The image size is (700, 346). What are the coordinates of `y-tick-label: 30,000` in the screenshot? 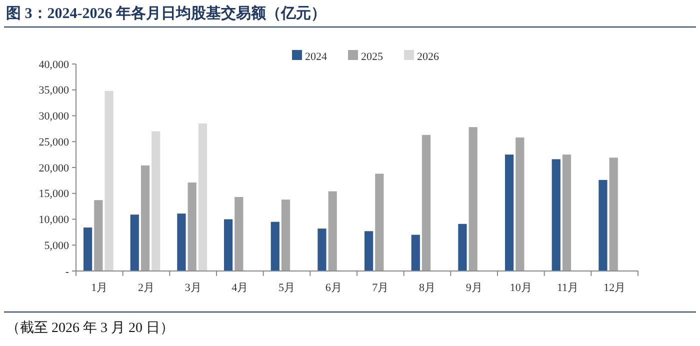 It's located at (54, 116).